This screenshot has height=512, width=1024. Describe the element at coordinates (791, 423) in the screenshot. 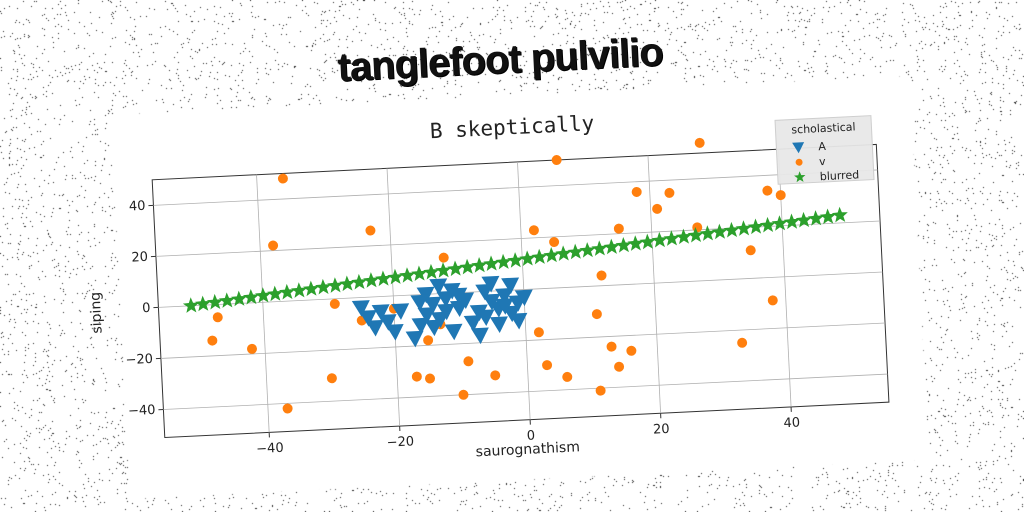

I see `x-tick-label: 40` at that location.